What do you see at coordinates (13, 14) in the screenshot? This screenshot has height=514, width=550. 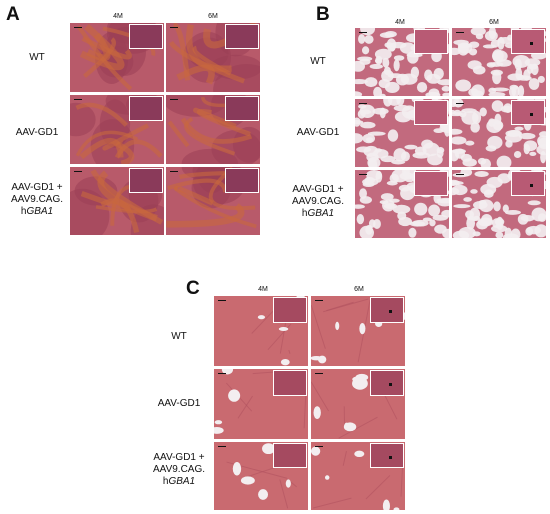 I see `panel-letter: A` at bounding box center [13, 14].